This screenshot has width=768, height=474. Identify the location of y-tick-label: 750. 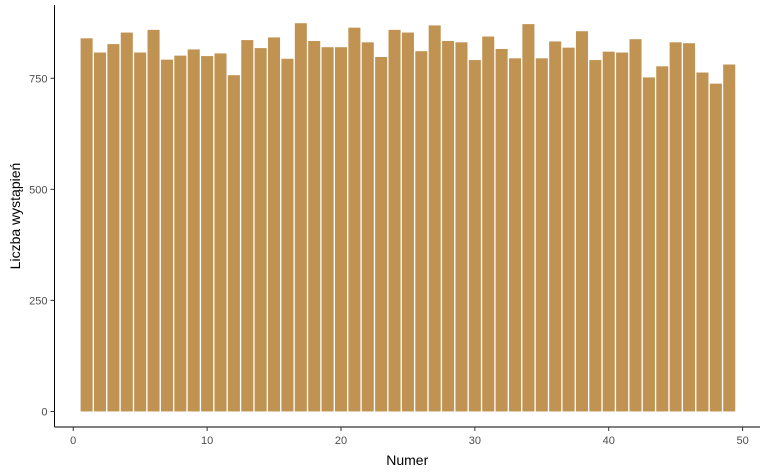
(38, 79).